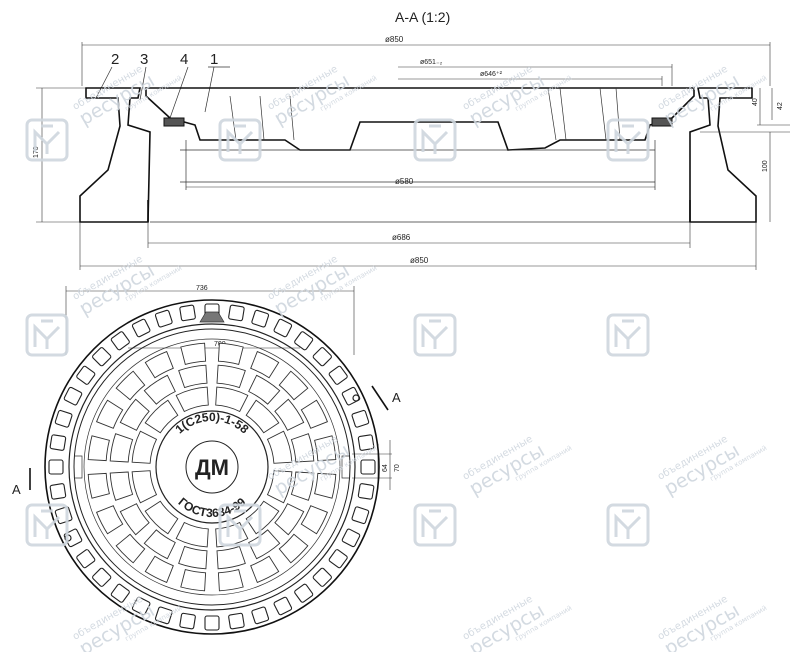 The height and width of the screenshot is (652, 800). What do you see at coordinates (396, 397) in the screenshot?
I see `section-mark-right: A` at bounding box center [396, 397].